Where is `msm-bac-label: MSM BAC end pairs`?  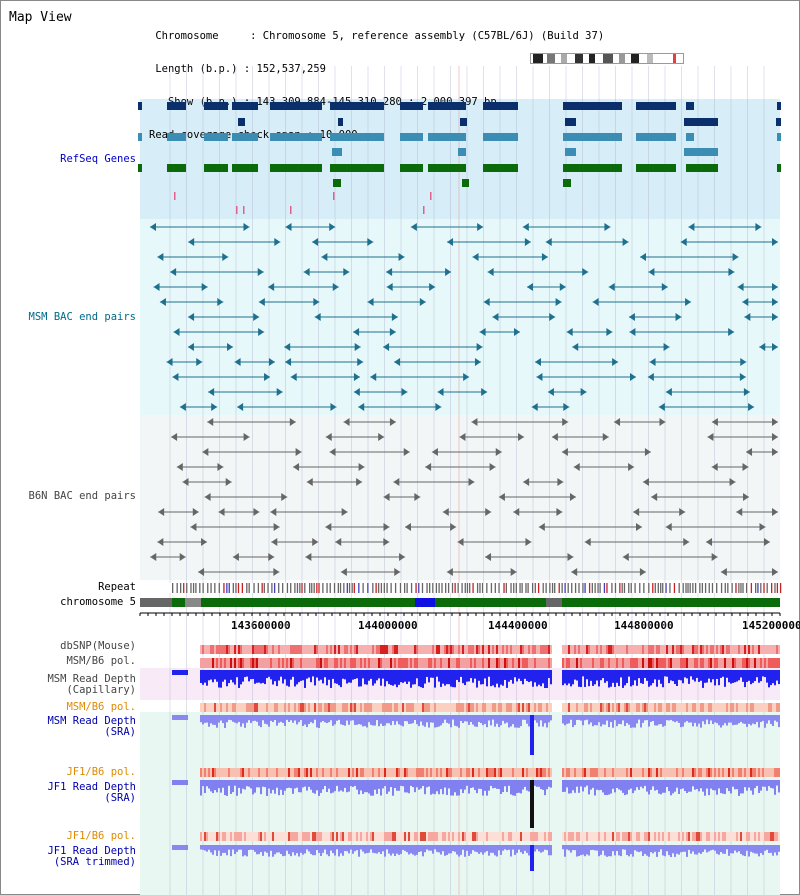 msm-bac-label: MSM BAC end pairs is located at coordinates (82, 317).